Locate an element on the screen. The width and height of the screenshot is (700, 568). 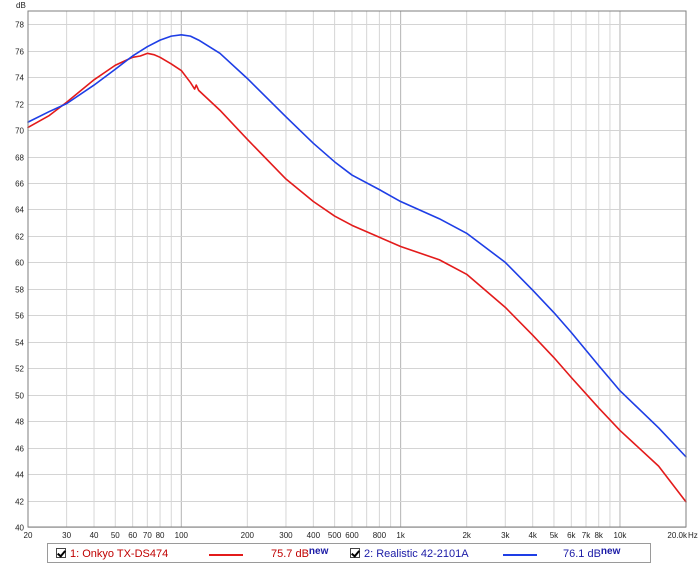
x-tick-label: 200 is located at coordinates (248, 535).